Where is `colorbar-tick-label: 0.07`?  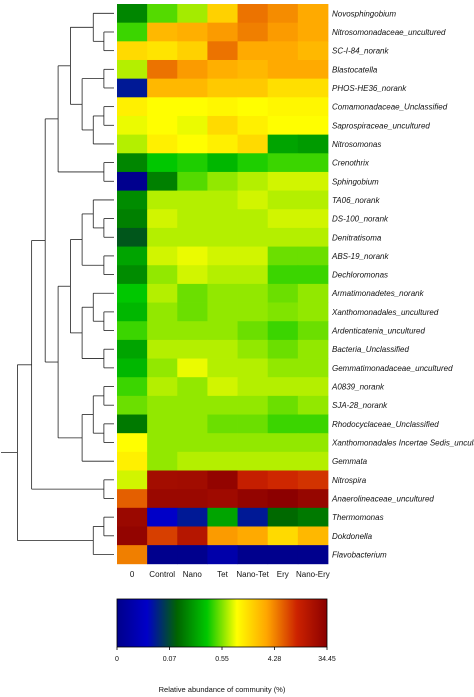
colorbar-tick-label: 0.07 is located at coordinates (170, 659).